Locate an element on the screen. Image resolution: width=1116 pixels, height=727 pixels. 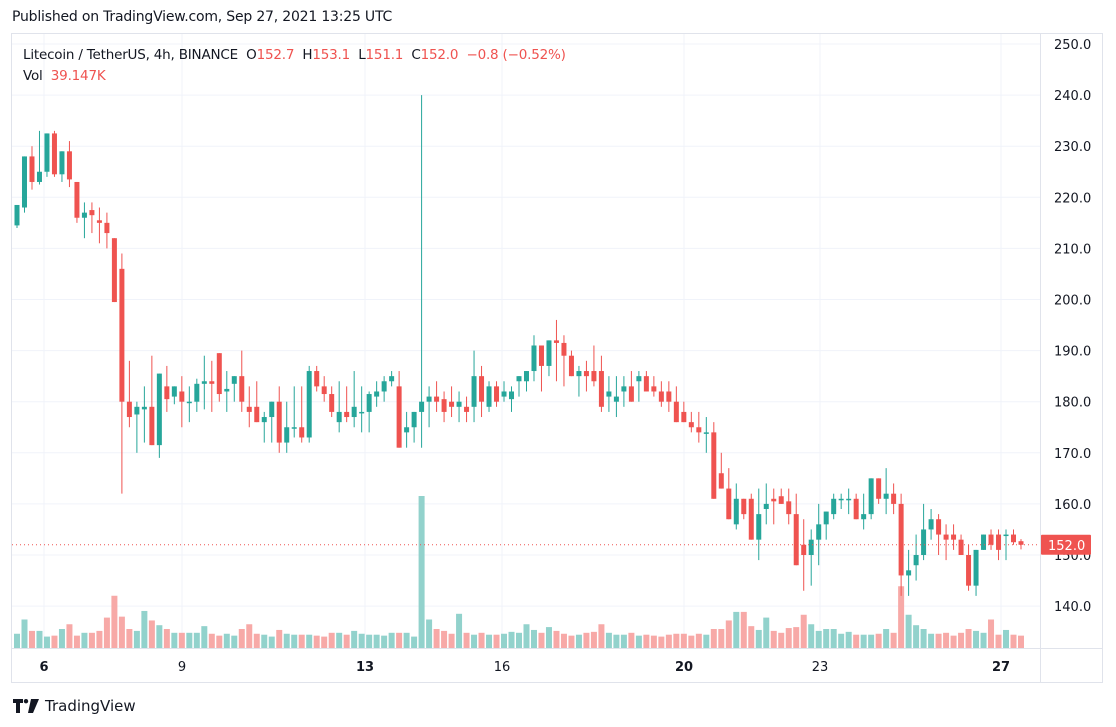
price-tick: 160.0 is located at coordinates (1072, 505).